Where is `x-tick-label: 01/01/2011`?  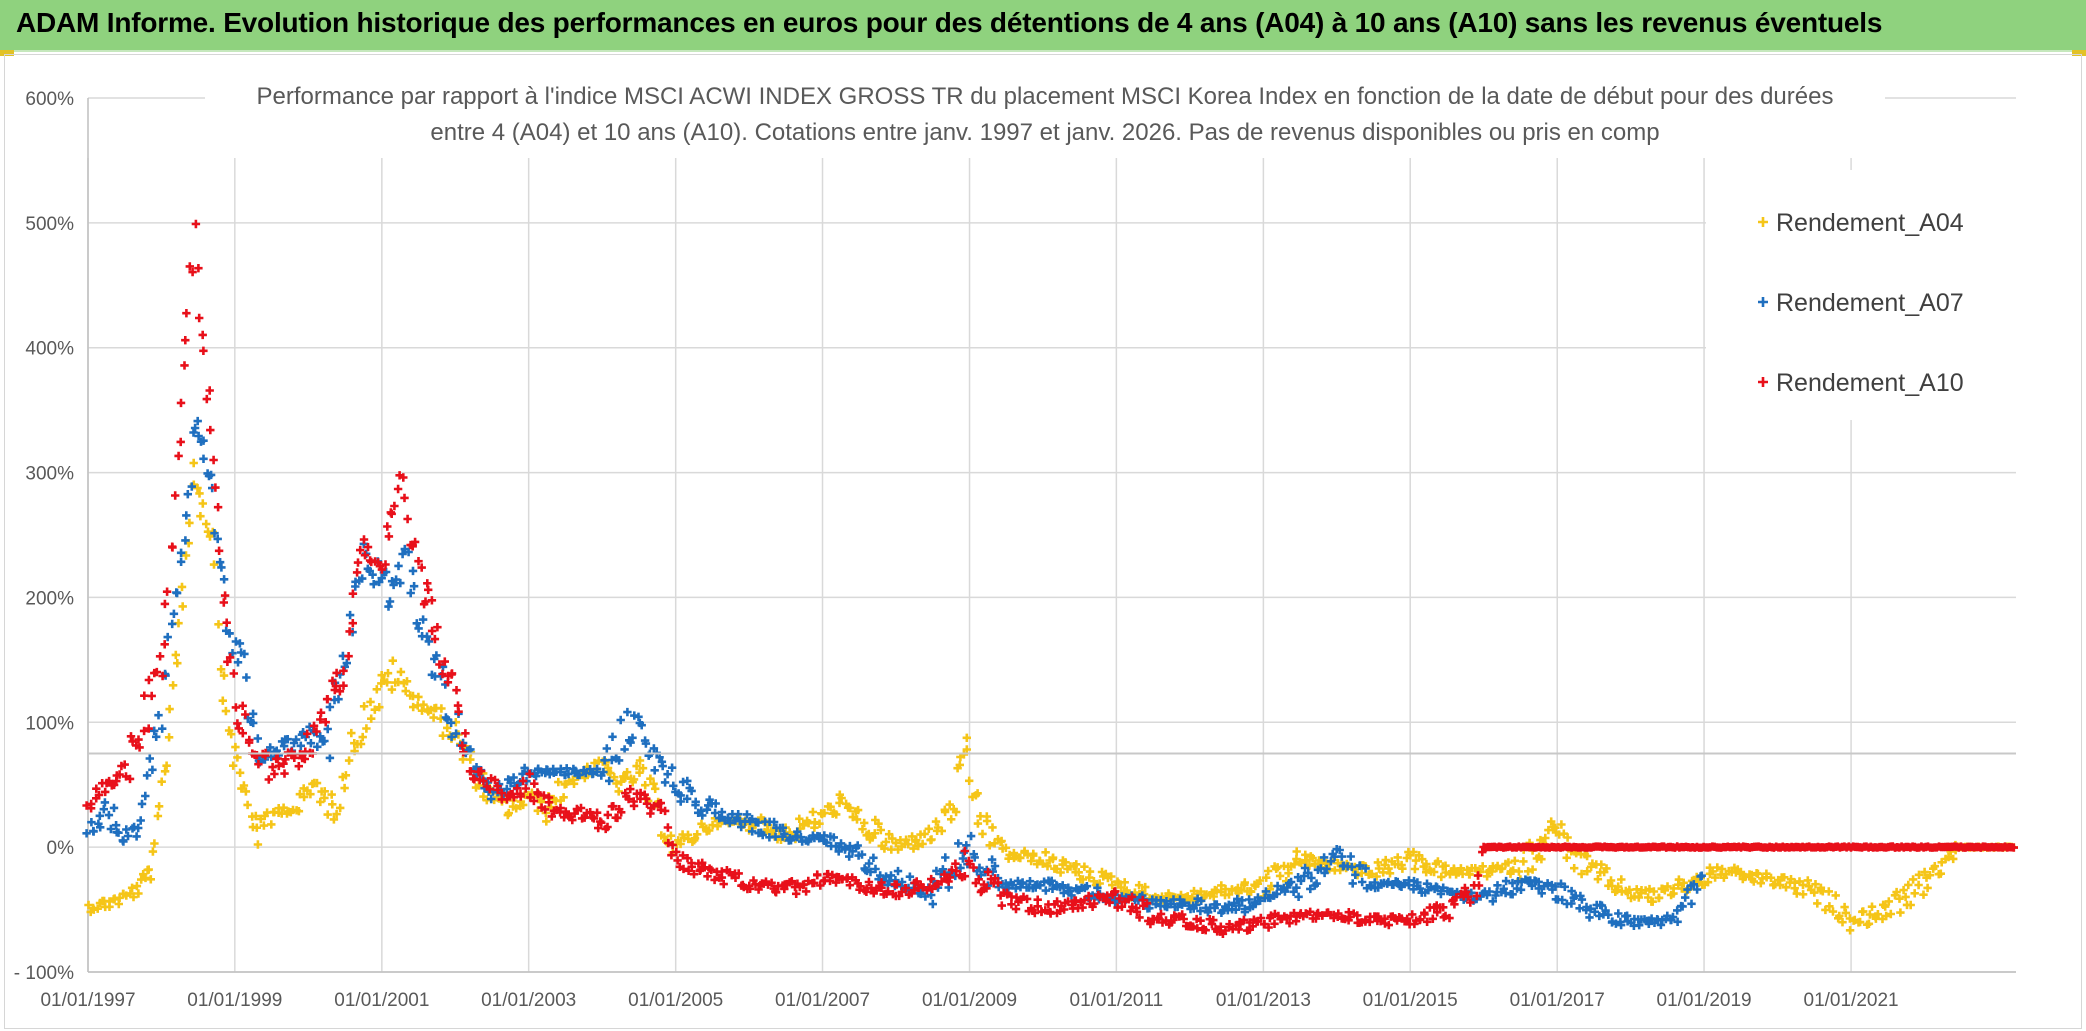 x-tick-label: 01/01/2011 is located at coordinates (1117, 1000).